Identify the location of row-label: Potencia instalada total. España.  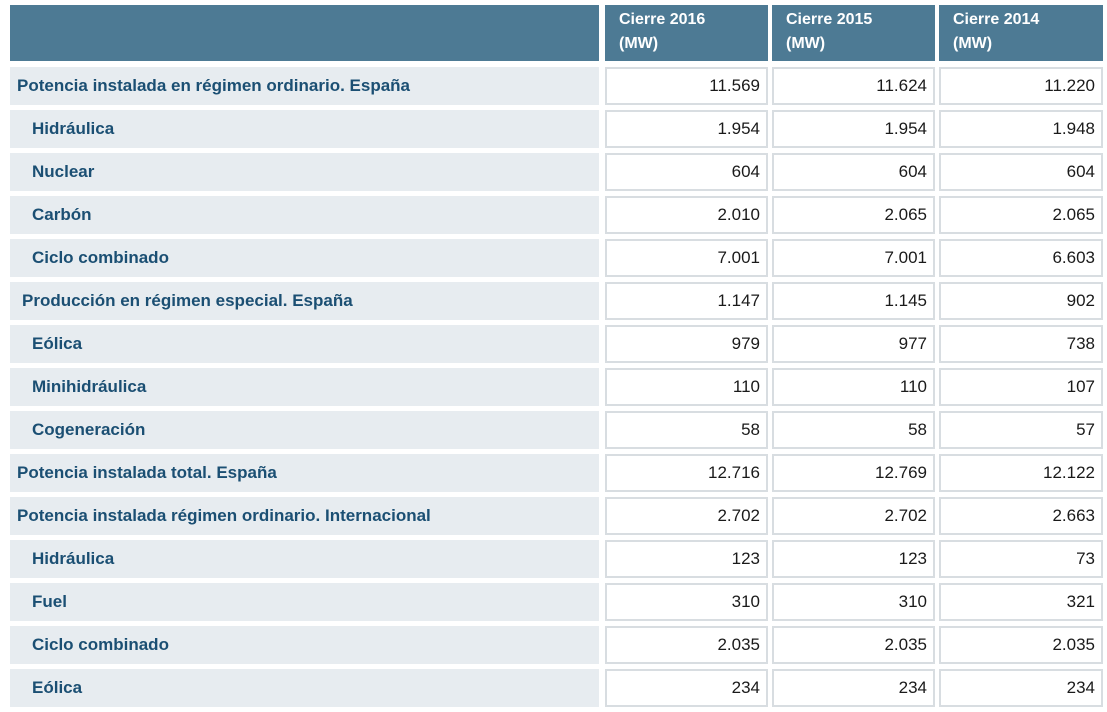
(304, 473).